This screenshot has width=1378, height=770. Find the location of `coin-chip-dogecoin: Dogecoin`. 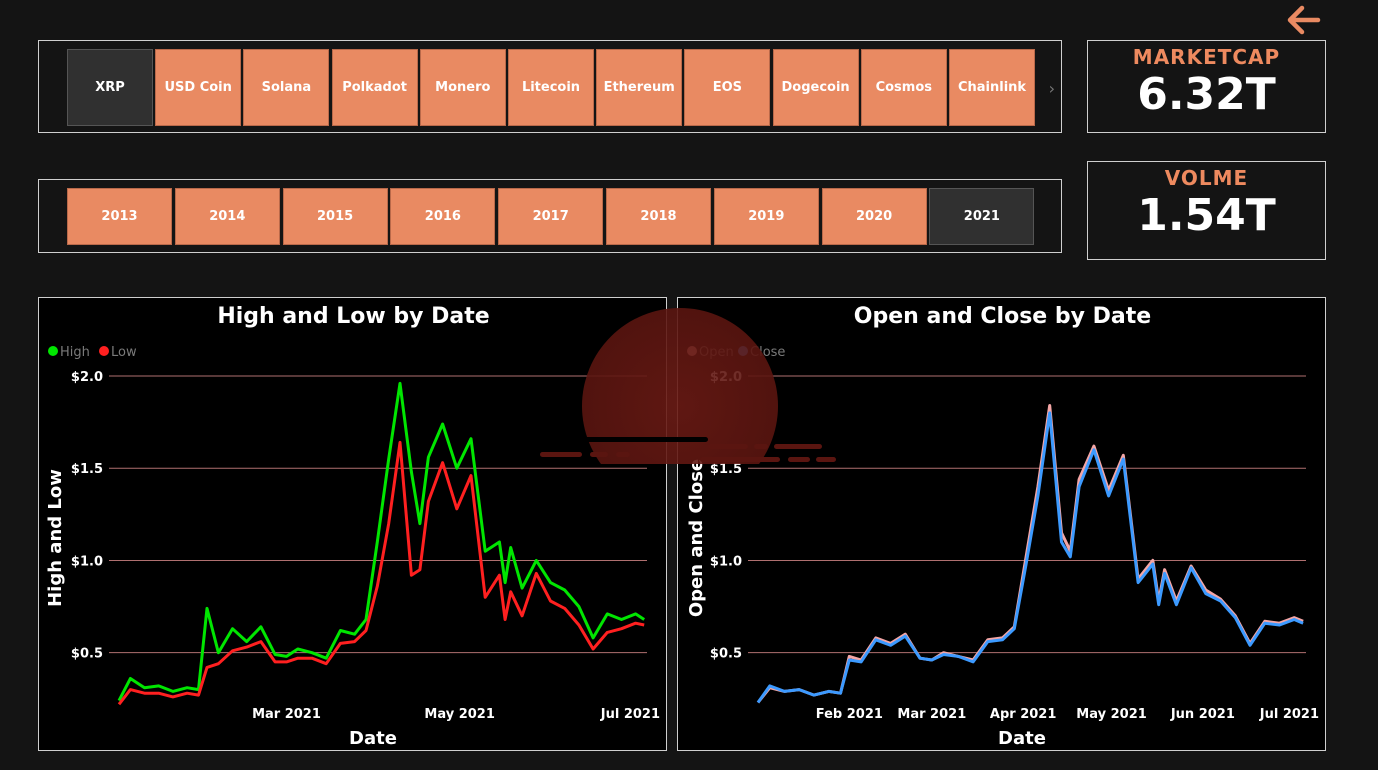

coin-chip-dogecoin: Dogecoin is located at coordinates (815, 87).